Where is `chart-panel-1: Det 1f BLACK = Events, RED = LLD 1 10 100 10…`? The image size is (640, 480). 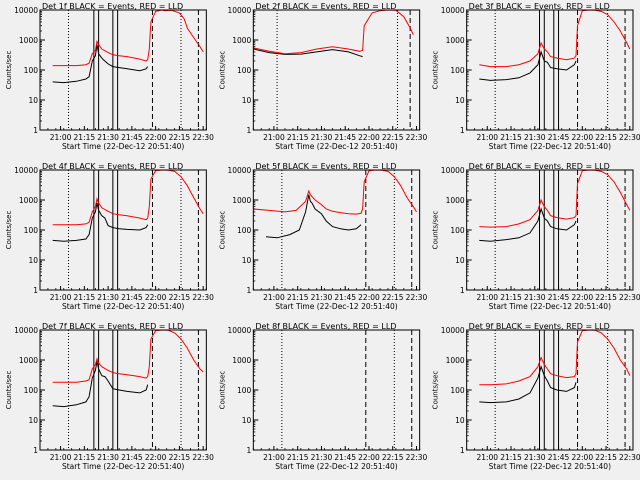
chart-panel-1: Det 1f BLACK = Events, RED = LLD 1 10 100 10… is located at coordinates (109, 76).